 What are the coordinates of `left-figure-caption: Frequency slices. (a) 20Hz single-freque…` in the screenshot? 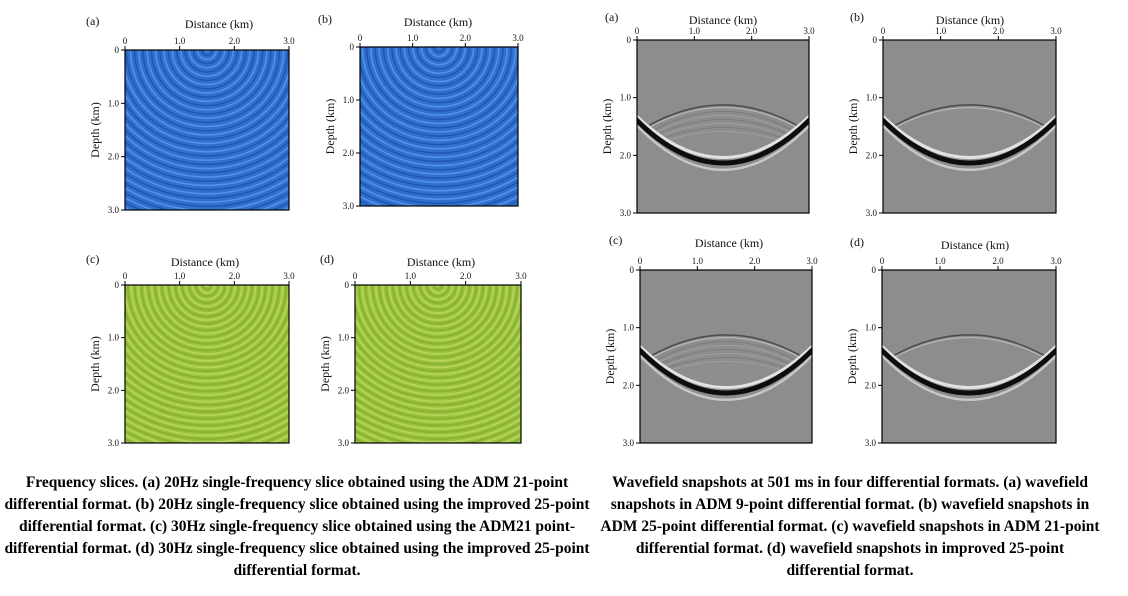 It's located at (297, 526).